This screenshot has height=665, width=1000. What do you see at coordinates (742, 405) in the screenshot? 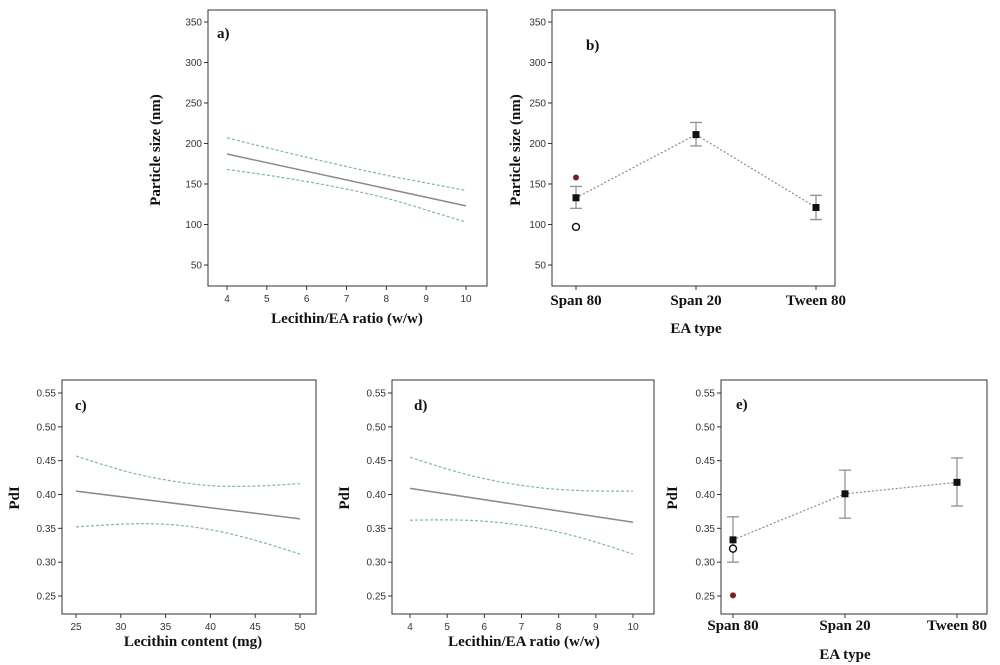
I see `panel-label: e)` at bounding box center [742, 405].